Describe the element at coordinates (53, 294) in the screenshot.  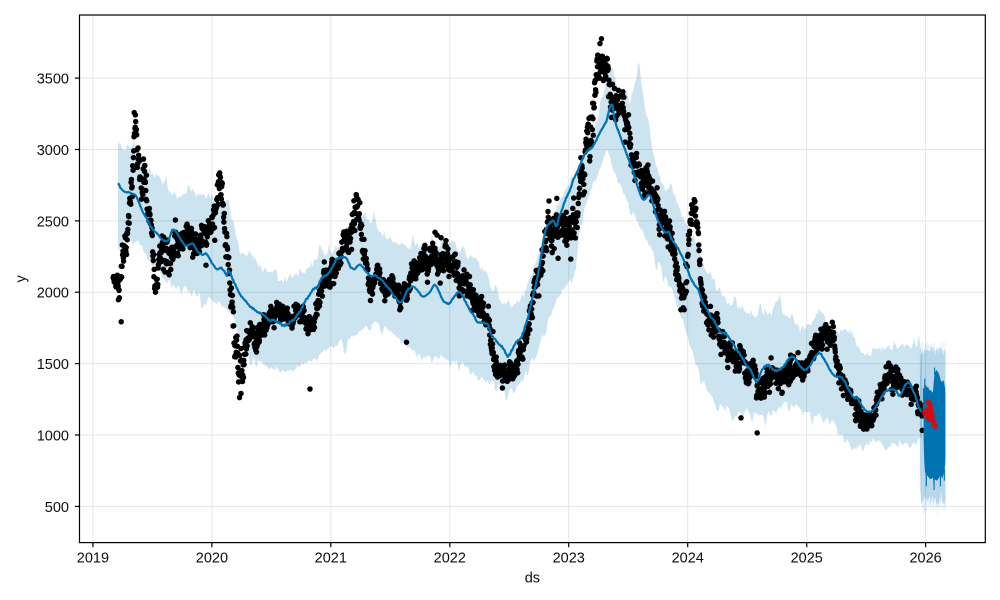
I see `svg-text: 2000` at that location.